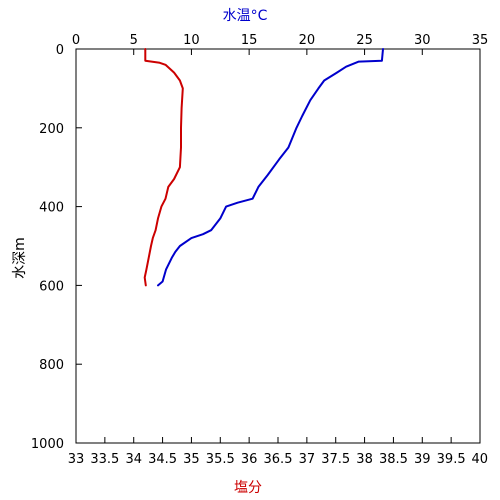 The image size is (500, 500). I want to click on bottom-axis-tick-label: 39.5, so click(451, 459).